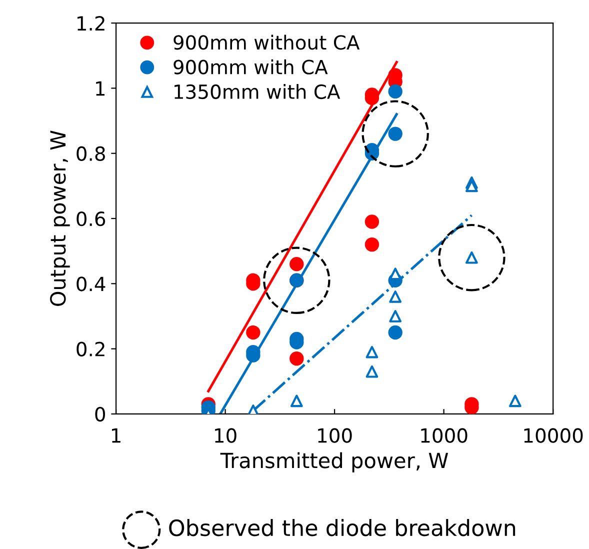  I want to click on x-tick-label: 1000, so click(444, 435).